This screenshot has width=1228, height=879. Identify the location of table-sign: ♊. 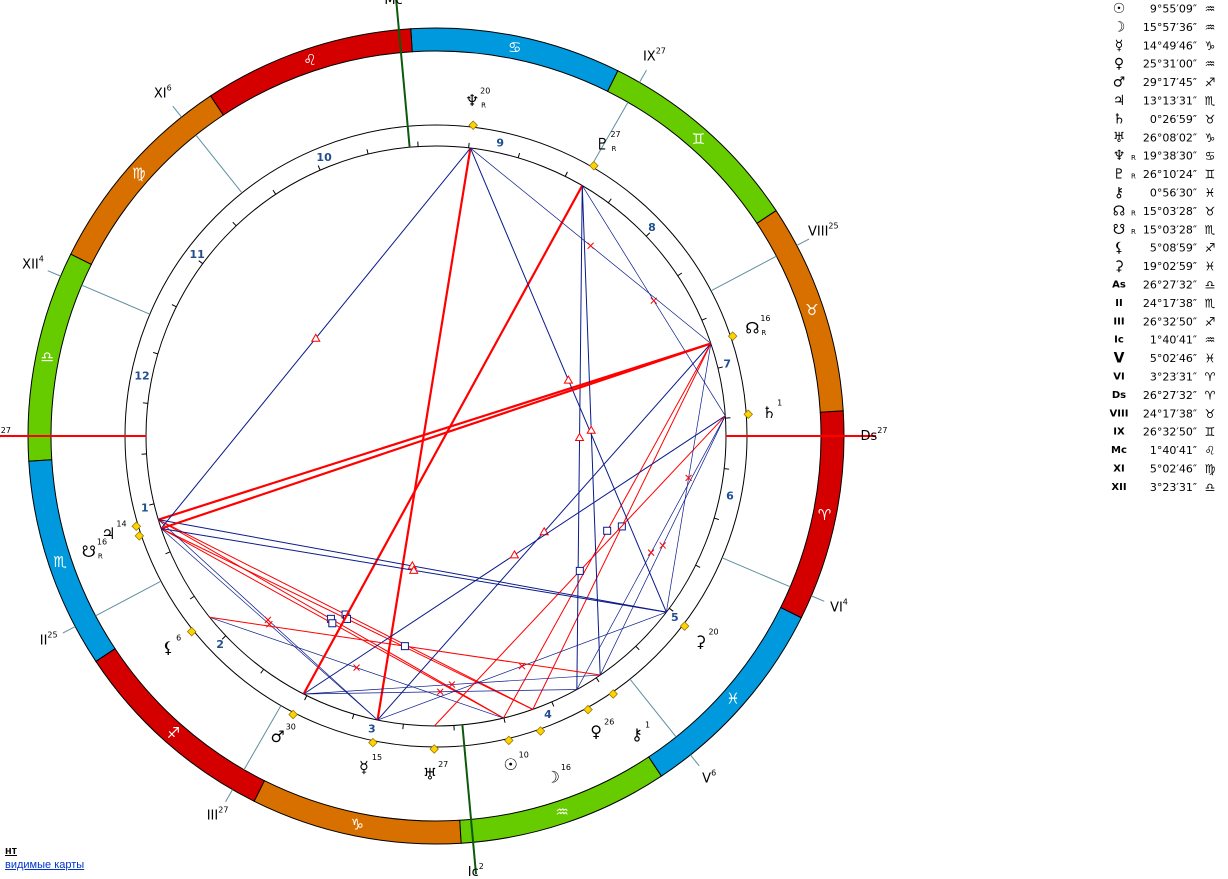
(1210, 175).